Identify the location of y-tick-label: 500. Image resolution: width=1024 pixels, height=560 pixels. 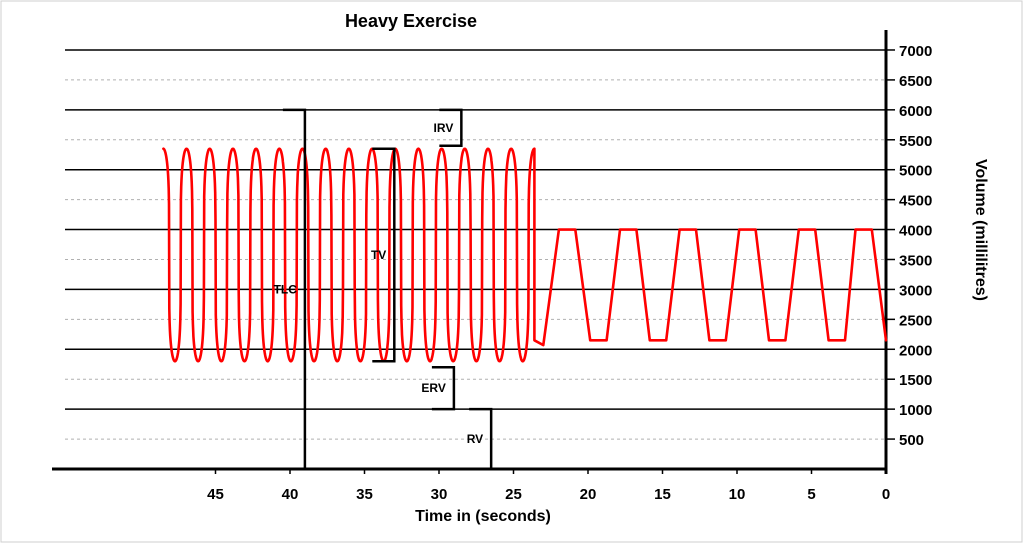
(911, 440).